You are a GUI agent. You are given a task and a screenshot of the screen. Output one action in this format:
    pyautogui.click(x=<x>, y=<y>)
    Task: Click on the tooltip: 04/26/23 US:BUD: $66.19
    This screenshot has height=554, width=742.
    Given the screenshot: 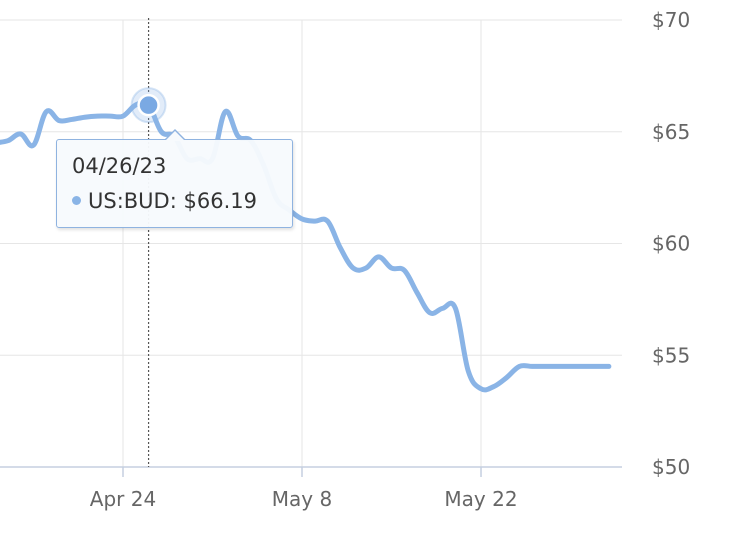 What is the action you would take?
    pyautogui.click(x=174, y=178)
    